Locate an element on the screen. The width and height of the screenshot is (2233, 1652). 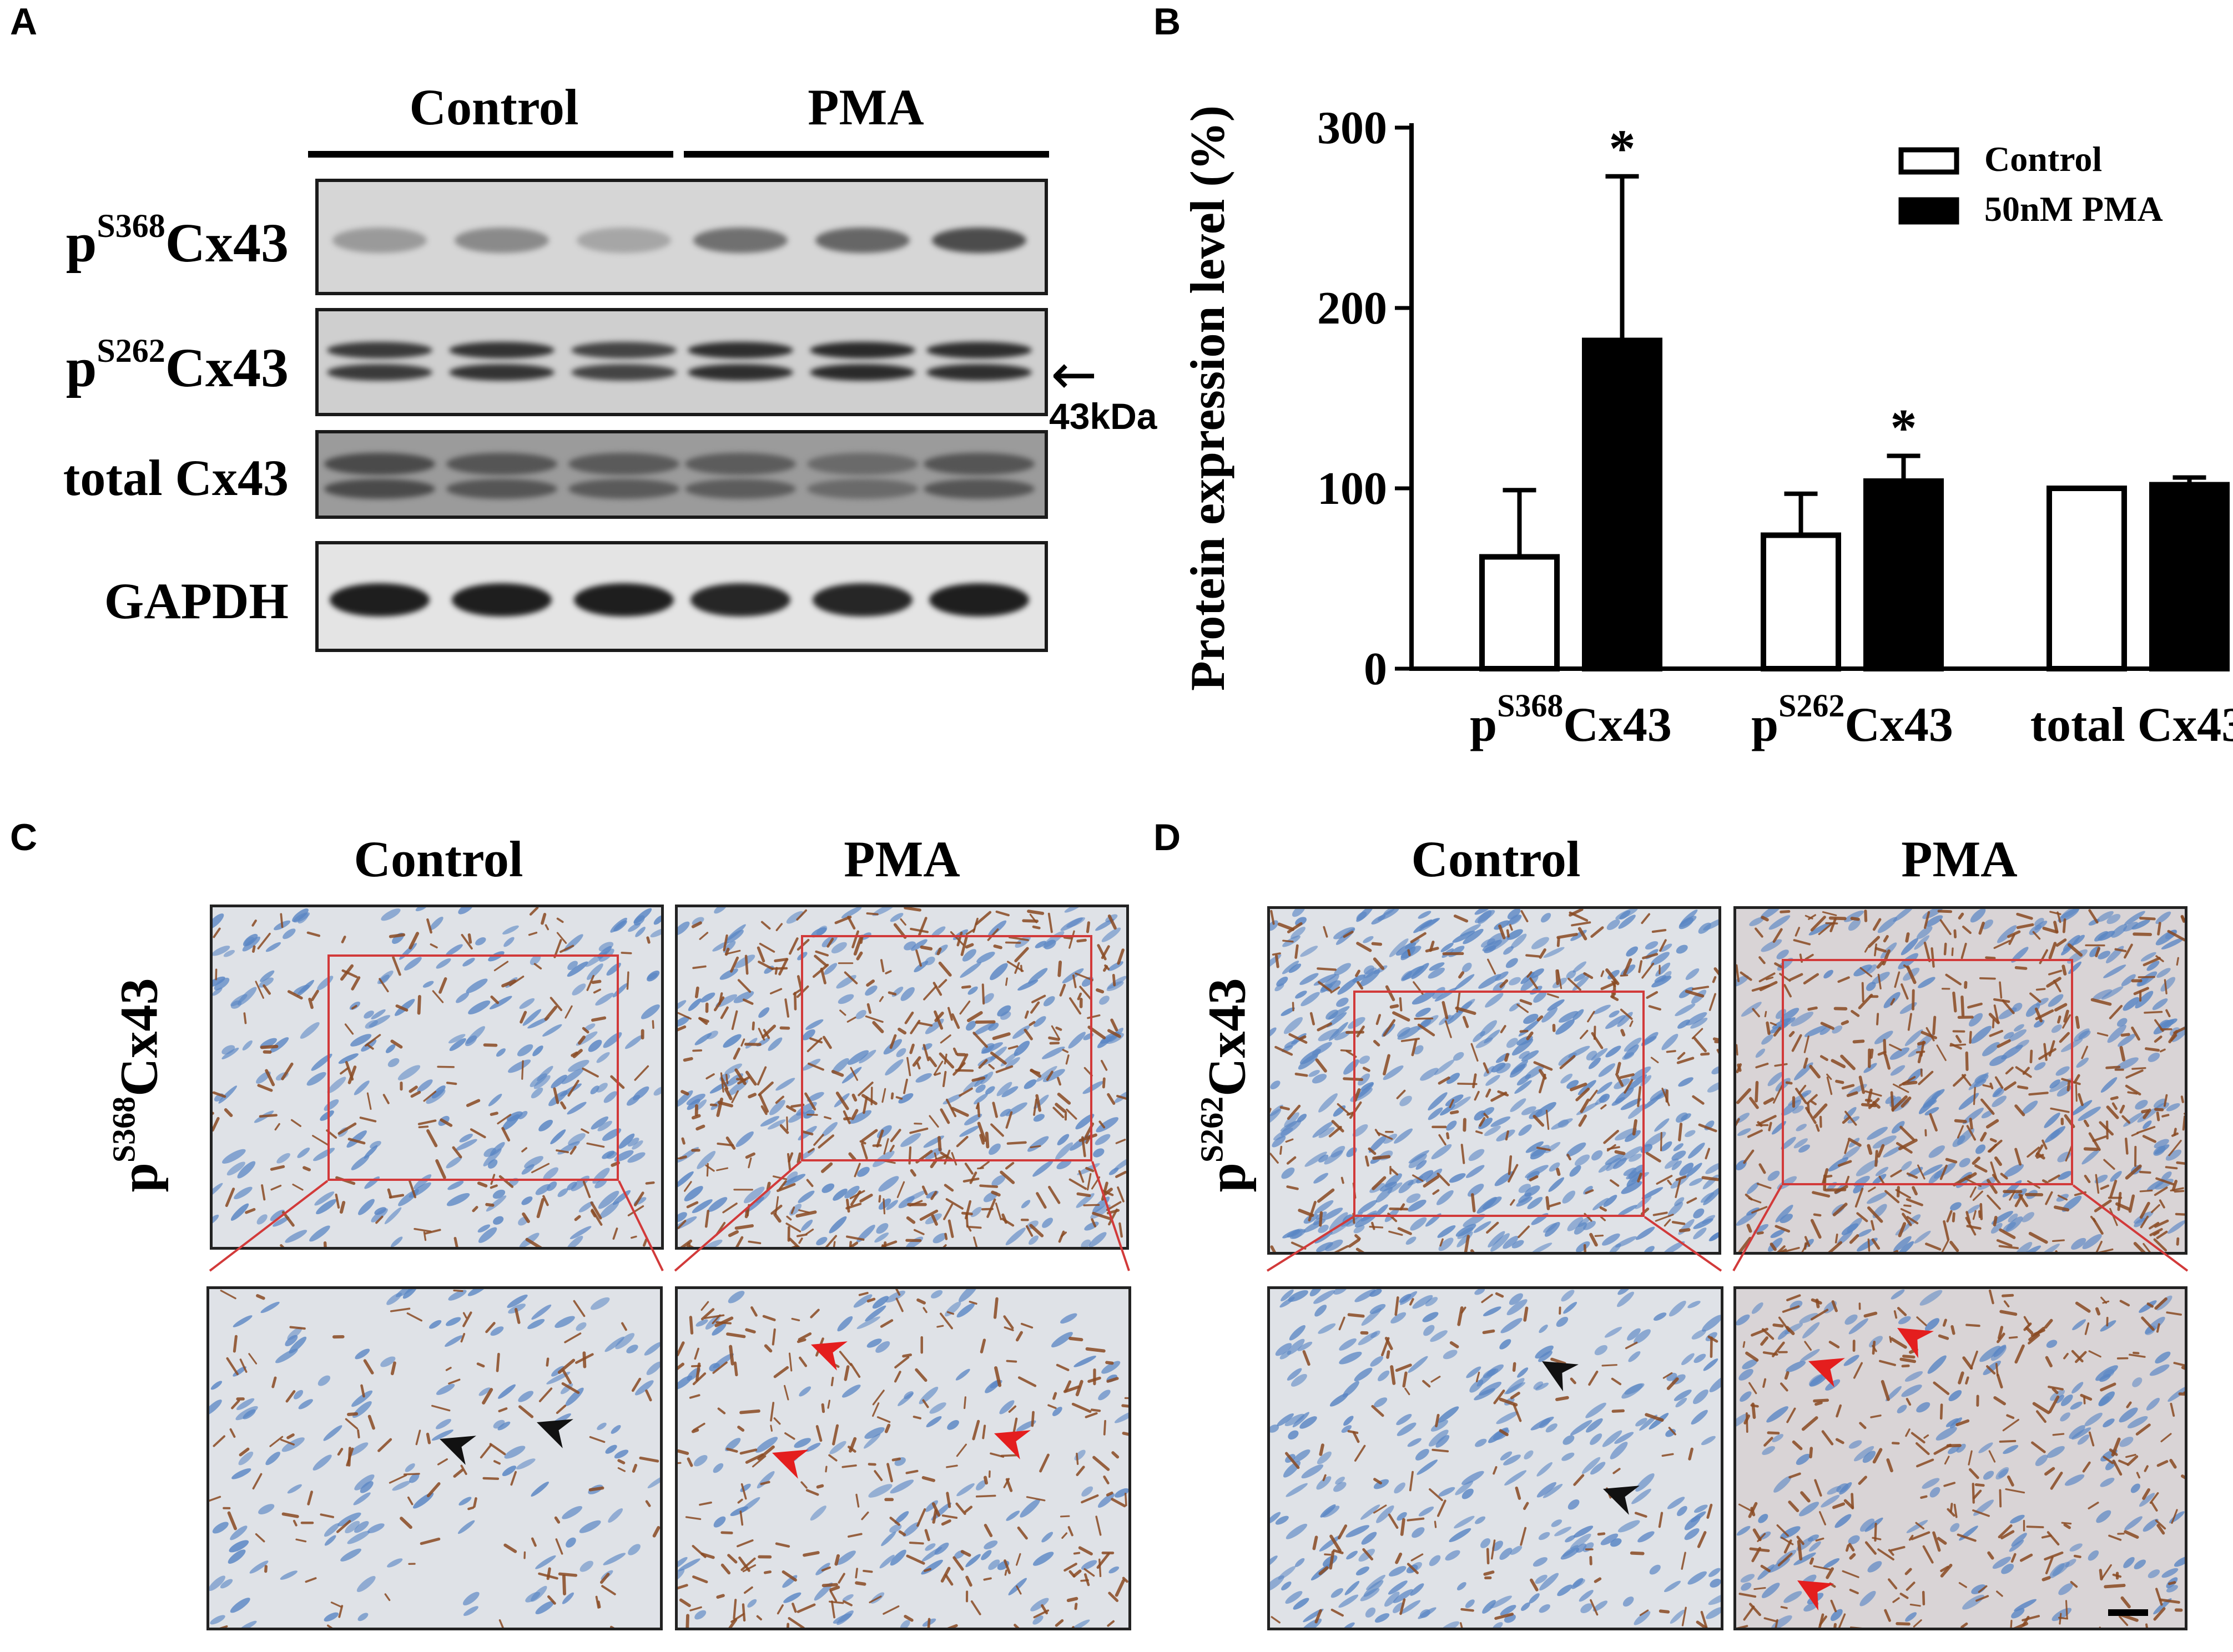
blot-group-control: Control is located at coordinates (494, 107).